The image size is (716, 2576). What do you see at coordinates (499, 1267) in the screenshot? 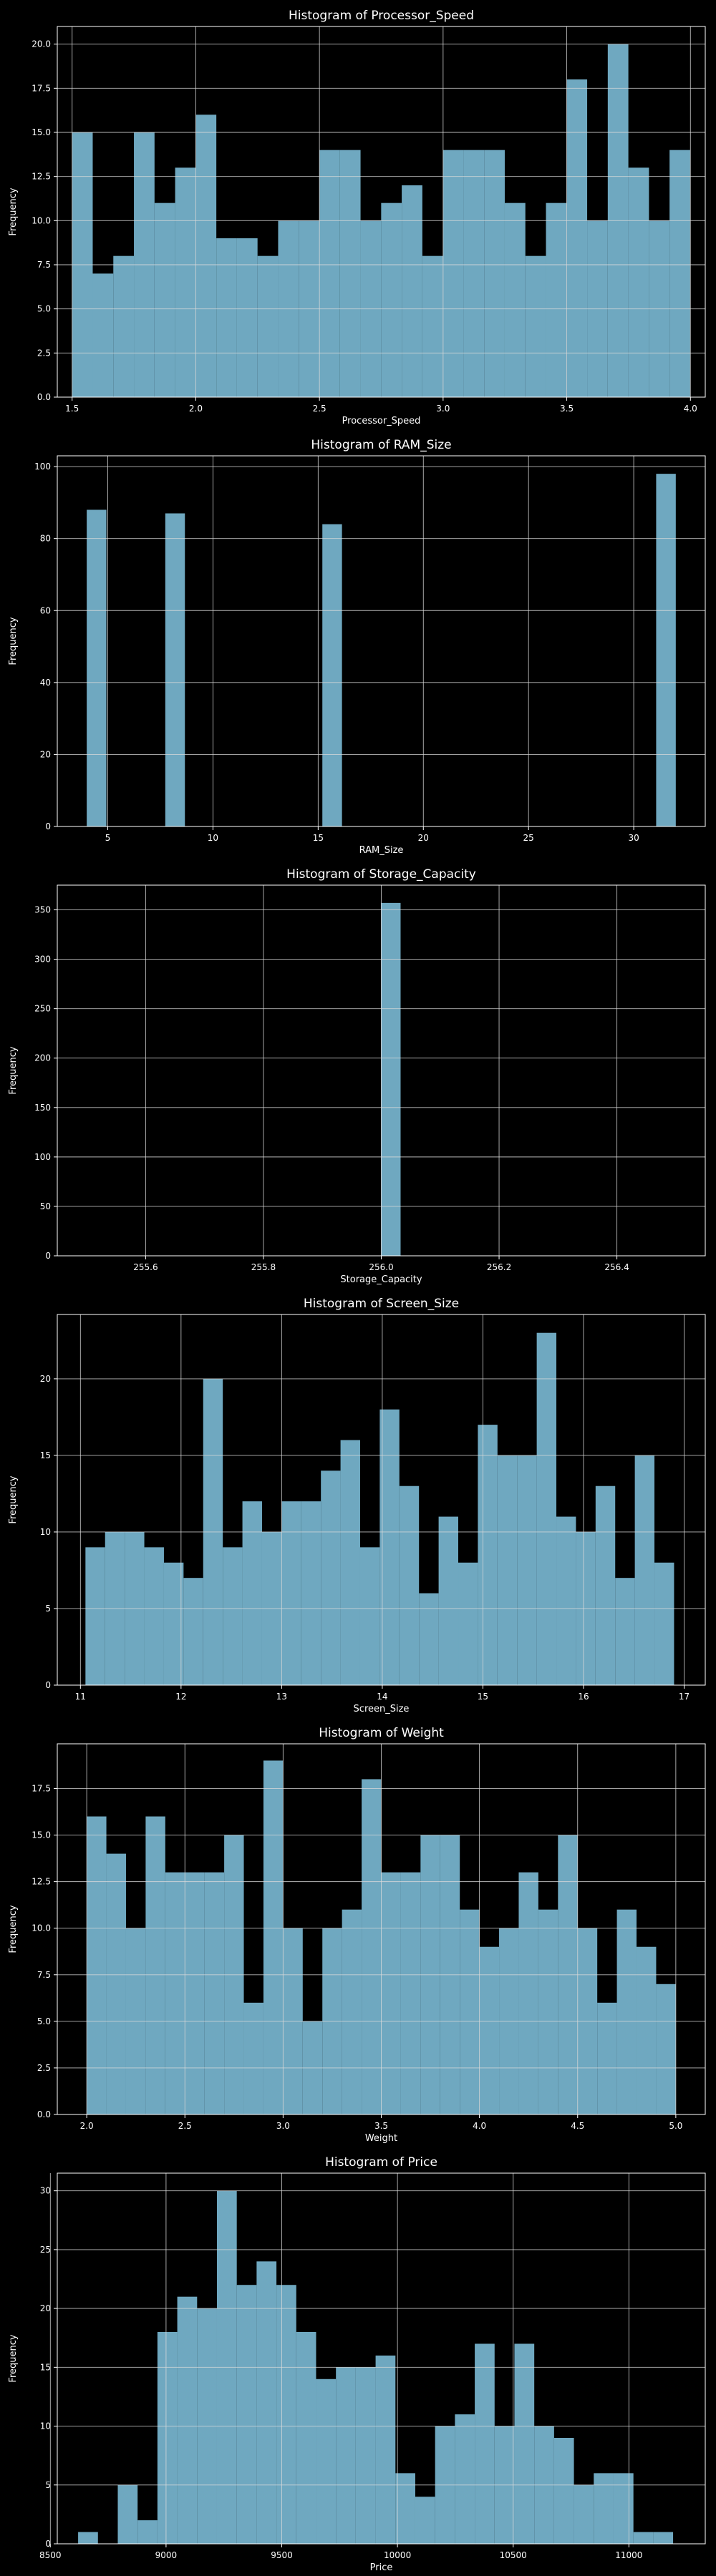
I see `x-tick-label: 256.2` at bounding box center [499, 1267].